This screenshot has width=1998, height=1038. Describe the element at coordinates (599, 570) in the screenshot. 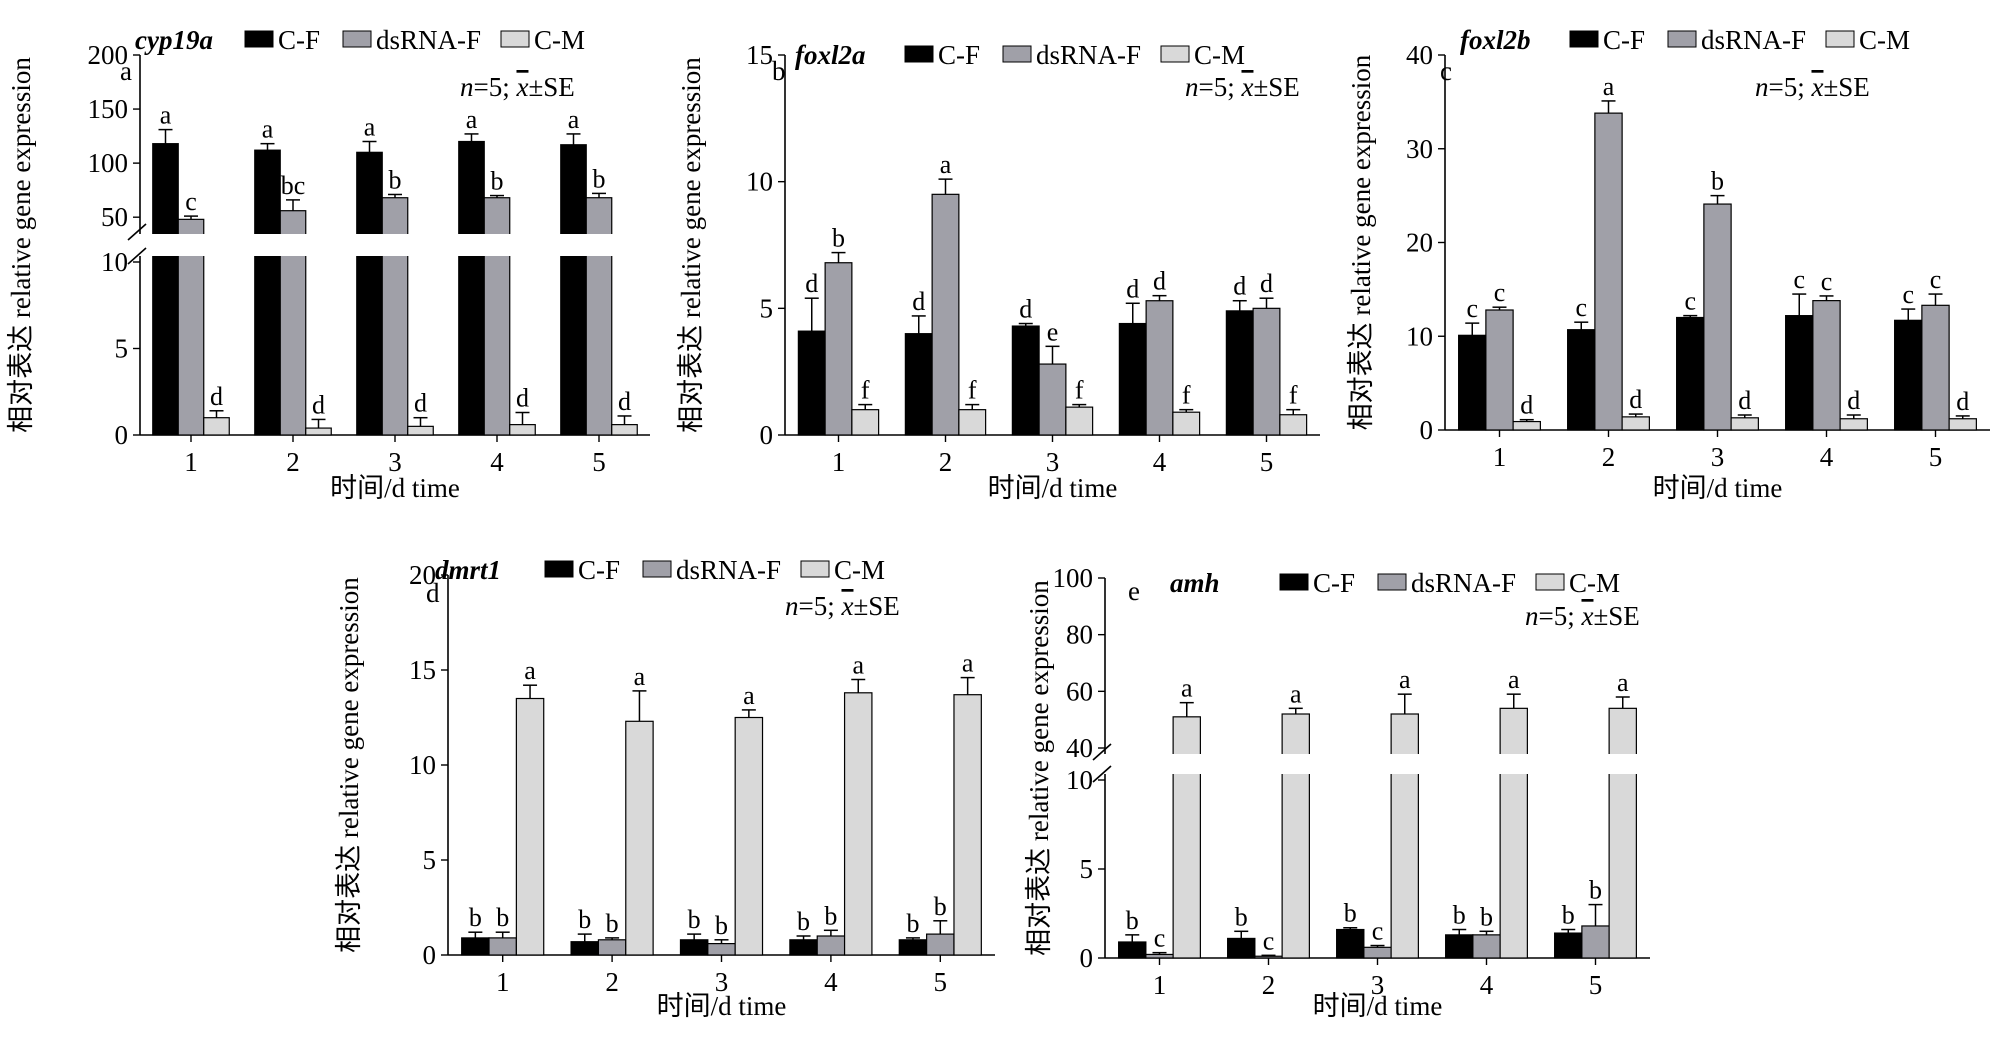

I see `legend-label: C-F` at that location.